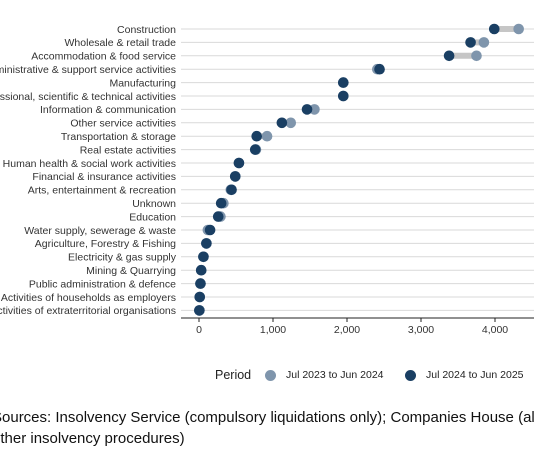 The image size is (534, 462). What do you see at coordinates (122, 258) in the screenshot?
I see `category-label: Electricity & gas supply` at bounding box center [122, 258].